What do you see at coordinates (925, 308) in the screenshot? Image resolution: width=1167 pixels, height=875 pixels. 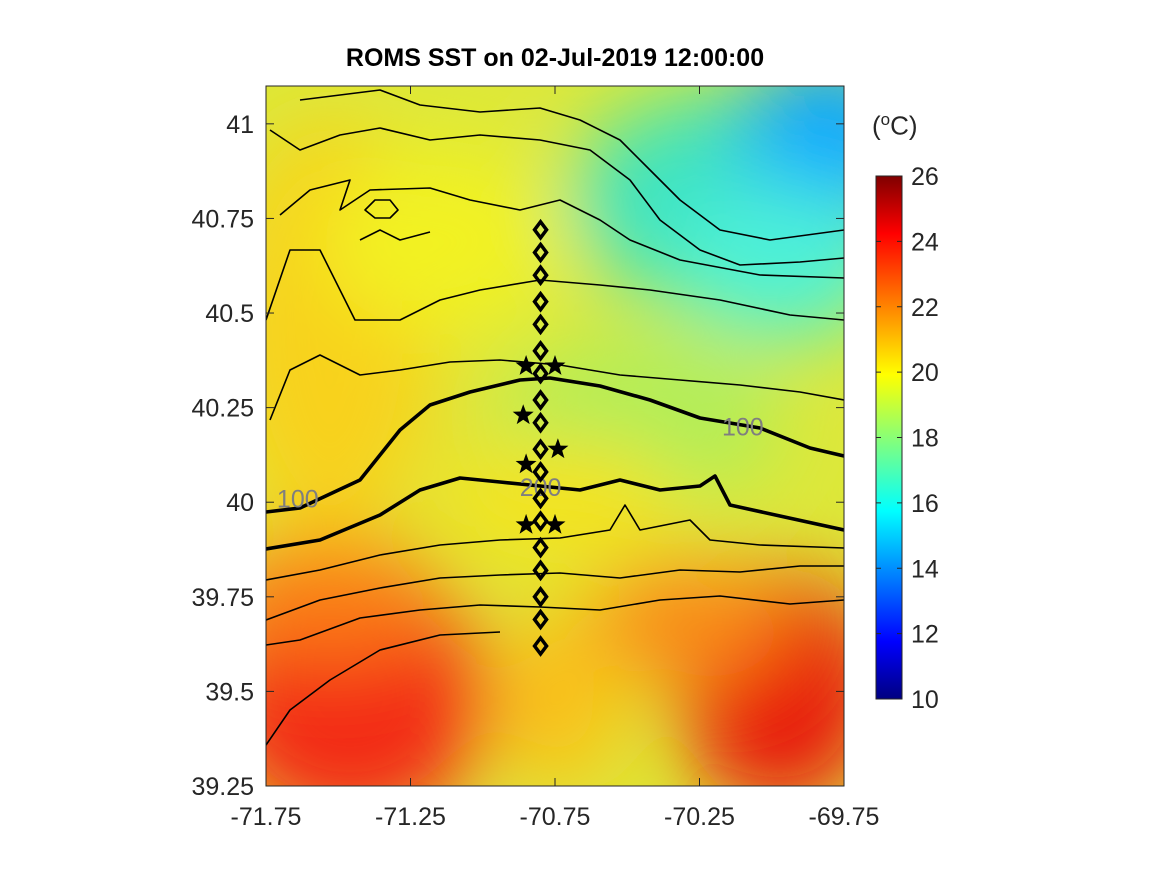 I see `colorbar-tick-label: 22` at bounding box center [925, 308].